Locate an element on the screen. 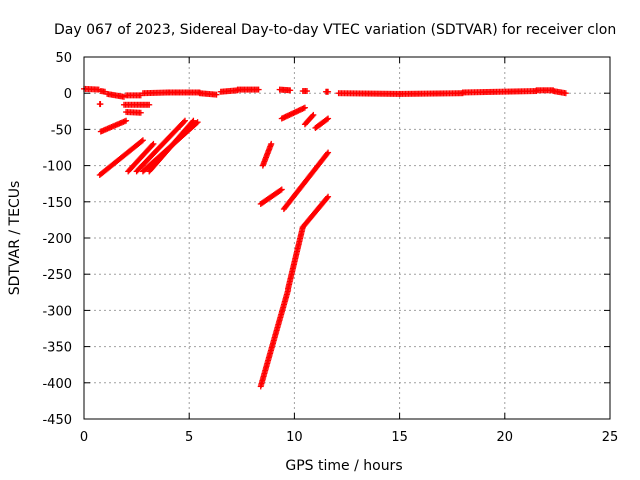  y-tick-label: -400 is located at coordinates (57, 384).